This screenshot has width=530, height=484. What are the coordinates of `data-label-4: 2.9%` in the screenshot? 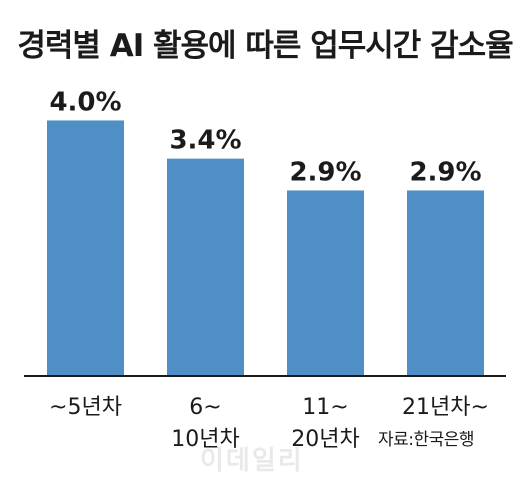 It's located at (445, 172).